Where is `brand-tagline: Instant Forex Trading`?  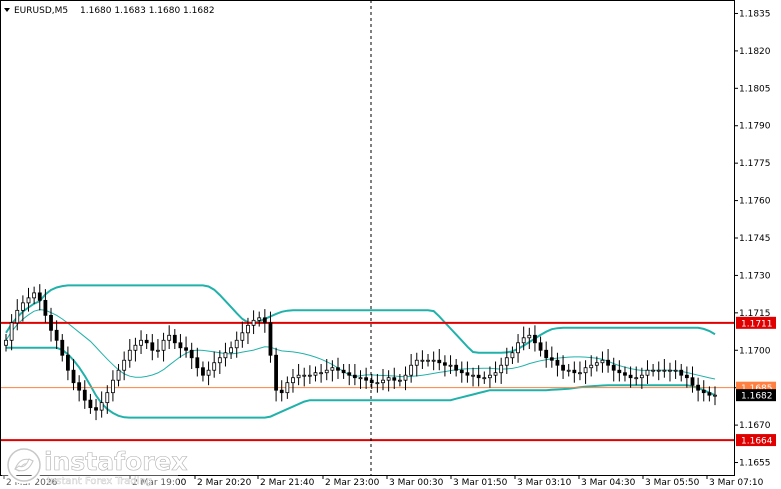
brand-tagline: Instant Forex Trading is located at coordinates (99, 481).